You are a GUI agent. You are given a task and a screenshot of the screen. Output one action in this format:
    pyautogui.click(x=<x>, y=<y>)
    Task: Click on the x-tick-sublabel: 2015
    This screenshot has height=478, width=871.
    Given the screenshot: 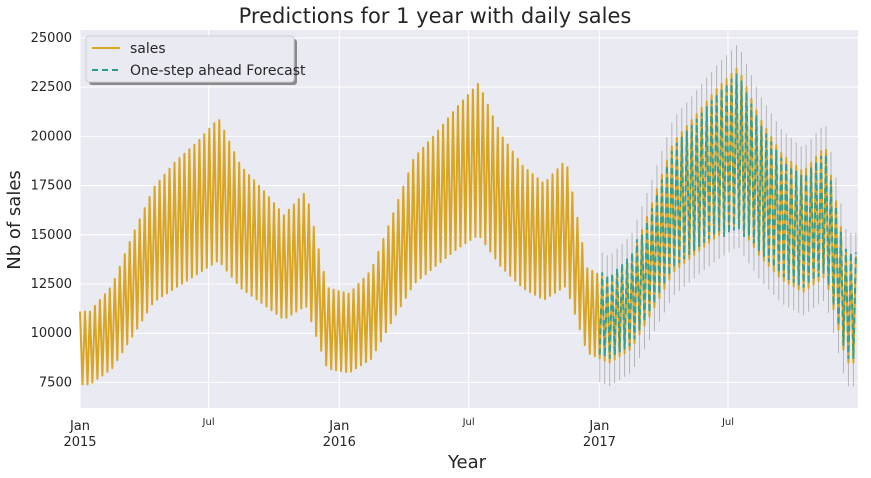 What is the action you would take?
    pyautogui.click(x=79, y=442)
    